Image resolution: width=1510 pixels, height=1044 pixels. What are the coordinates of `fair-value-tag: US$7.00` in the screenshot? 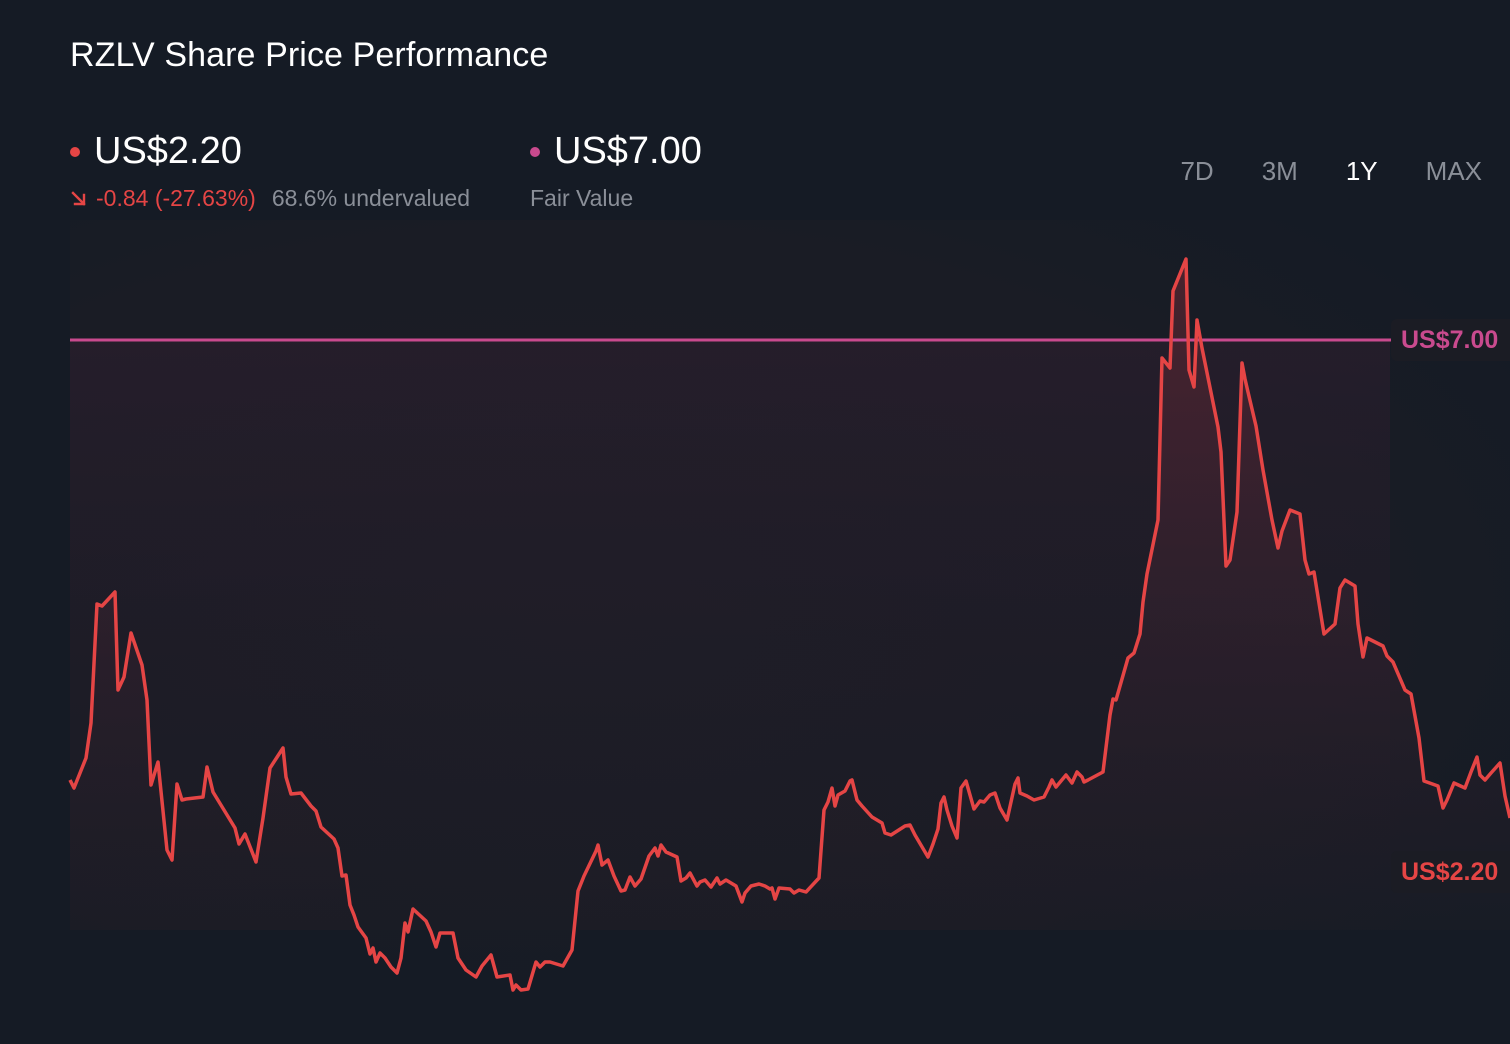 It's located at (1450, 340).